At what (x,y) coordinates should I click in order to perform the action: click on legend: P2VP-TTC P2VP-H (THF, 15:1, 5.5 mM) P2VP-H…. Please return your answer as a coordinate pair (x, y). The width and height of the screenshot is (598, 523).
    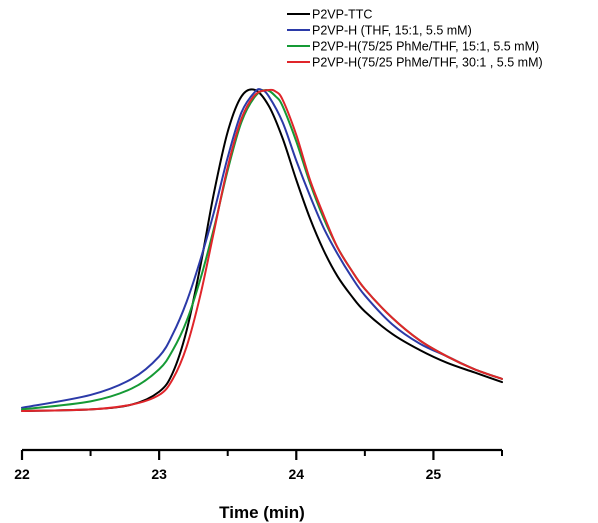
    Looking at the image, I should click on (415, 39).